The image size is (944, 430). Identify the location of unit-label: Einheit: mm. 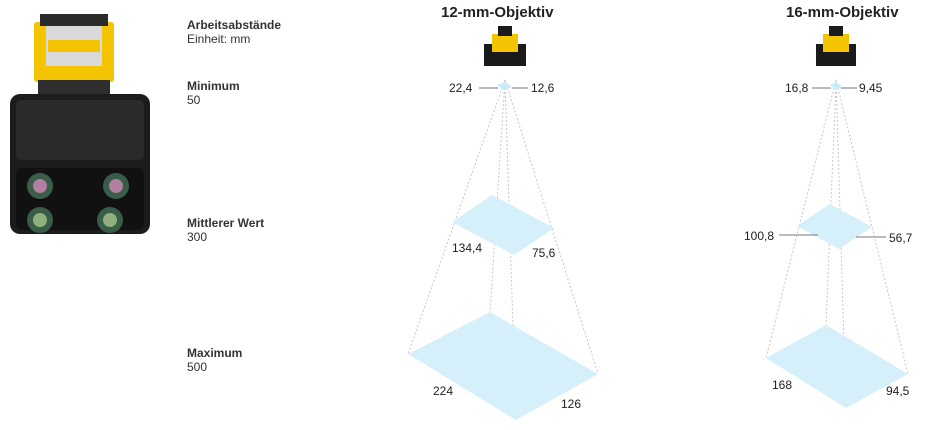
(219, 39).